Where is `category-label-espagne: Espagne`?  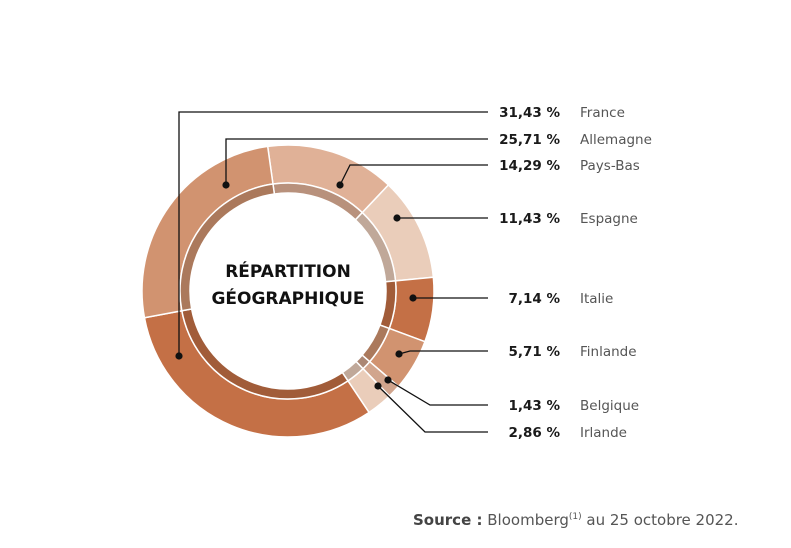
category-label-espagne: Espagne is located at coordinates (609, 219).